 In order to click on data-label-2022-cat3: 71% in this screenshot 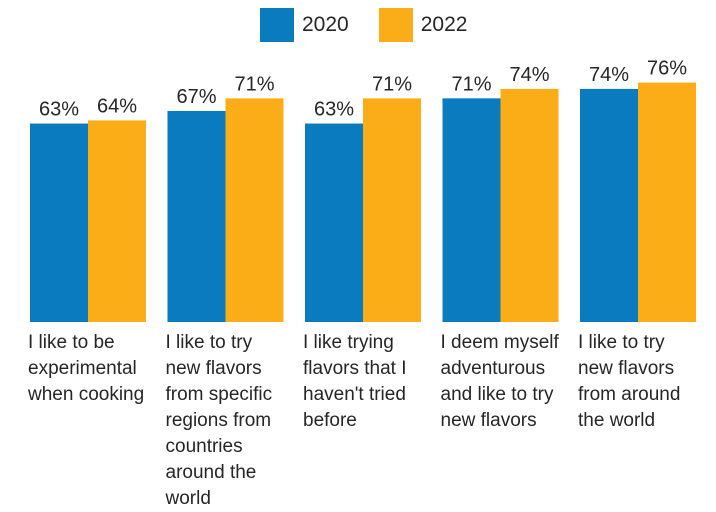, I will do `click(392, 84)`.